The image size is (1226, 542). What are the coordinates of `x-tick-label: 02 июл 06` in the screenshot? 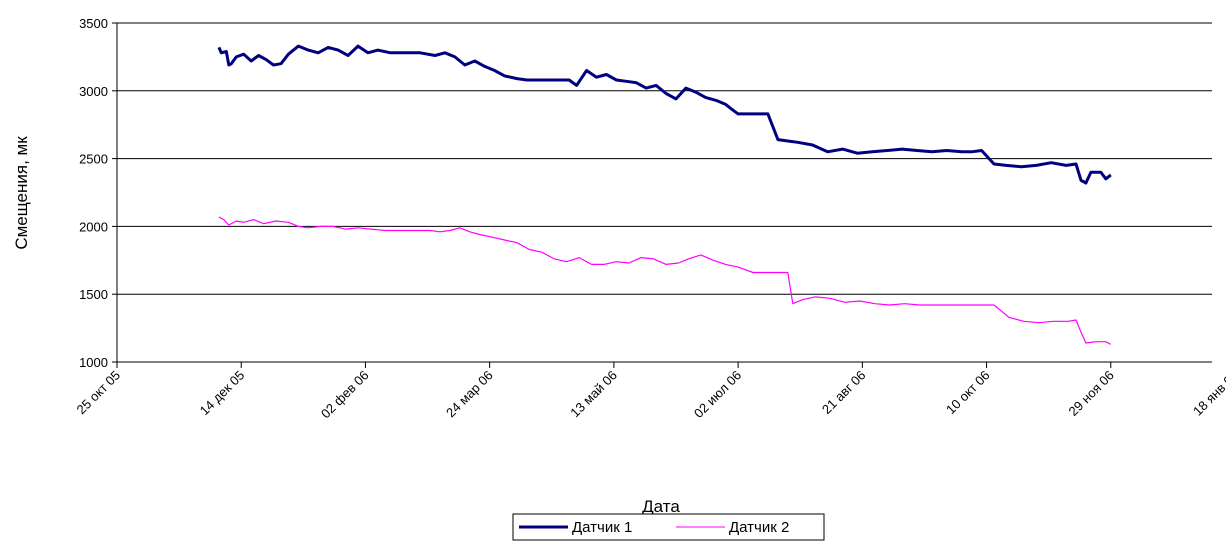 It's located at (717, 394).